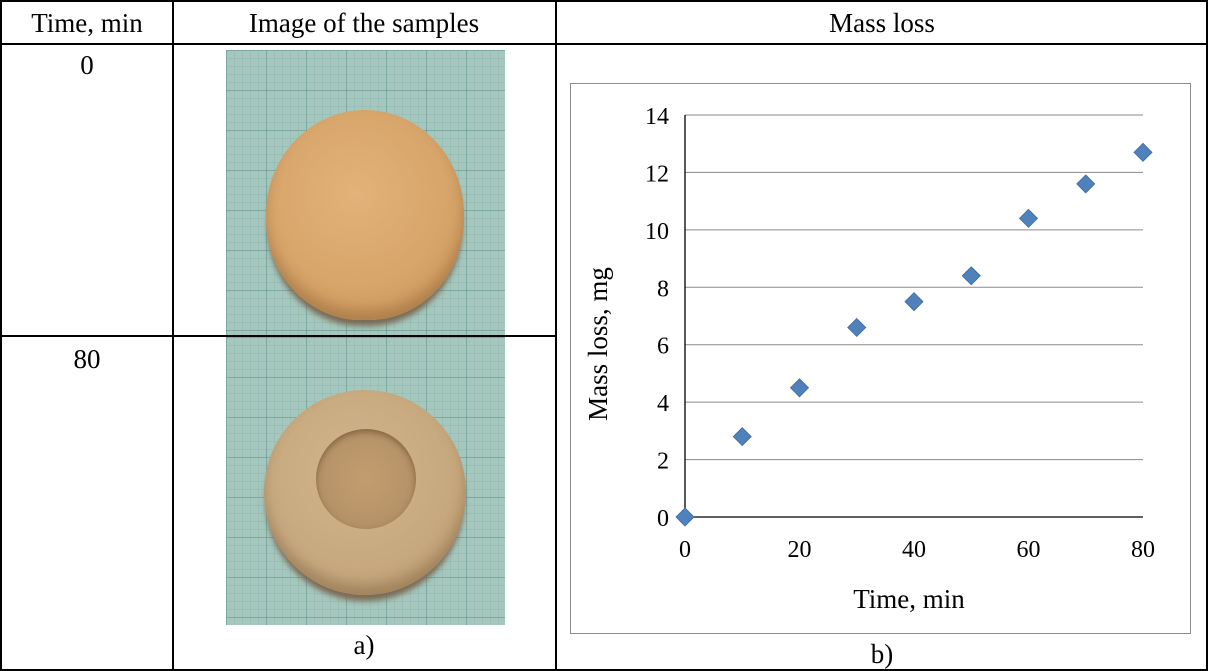 The image size is (1208, 671). I want to click on y-axis-label: Mass loss, mg, so click(598, 344).